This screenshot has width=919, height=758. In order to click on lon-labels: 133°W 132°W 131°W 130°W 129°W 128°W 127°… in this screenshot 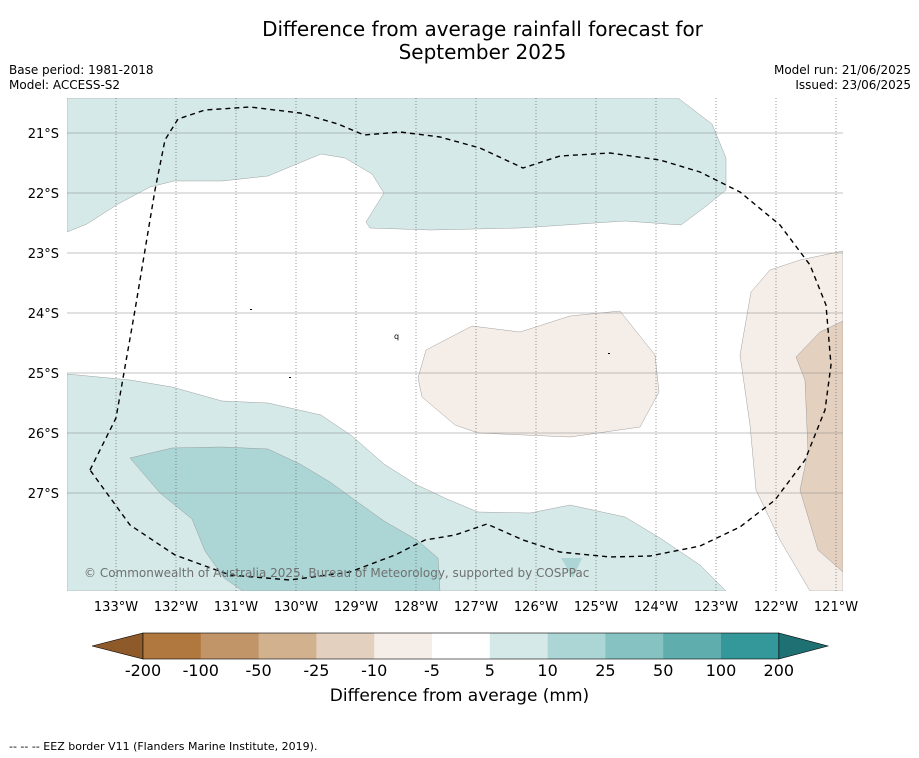, I will do `click(476, 607)`.